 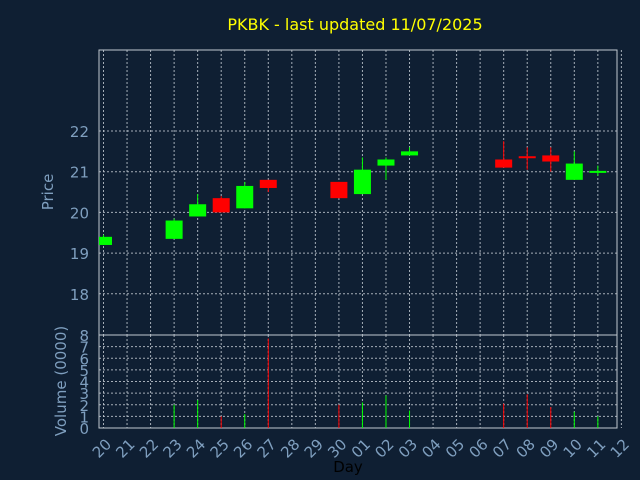 What do you see at coordinates (354, 24) in the screenshot?
I see `chart-title: PKBK - last updated 11/07/2025` at bounding box center [354, 24].